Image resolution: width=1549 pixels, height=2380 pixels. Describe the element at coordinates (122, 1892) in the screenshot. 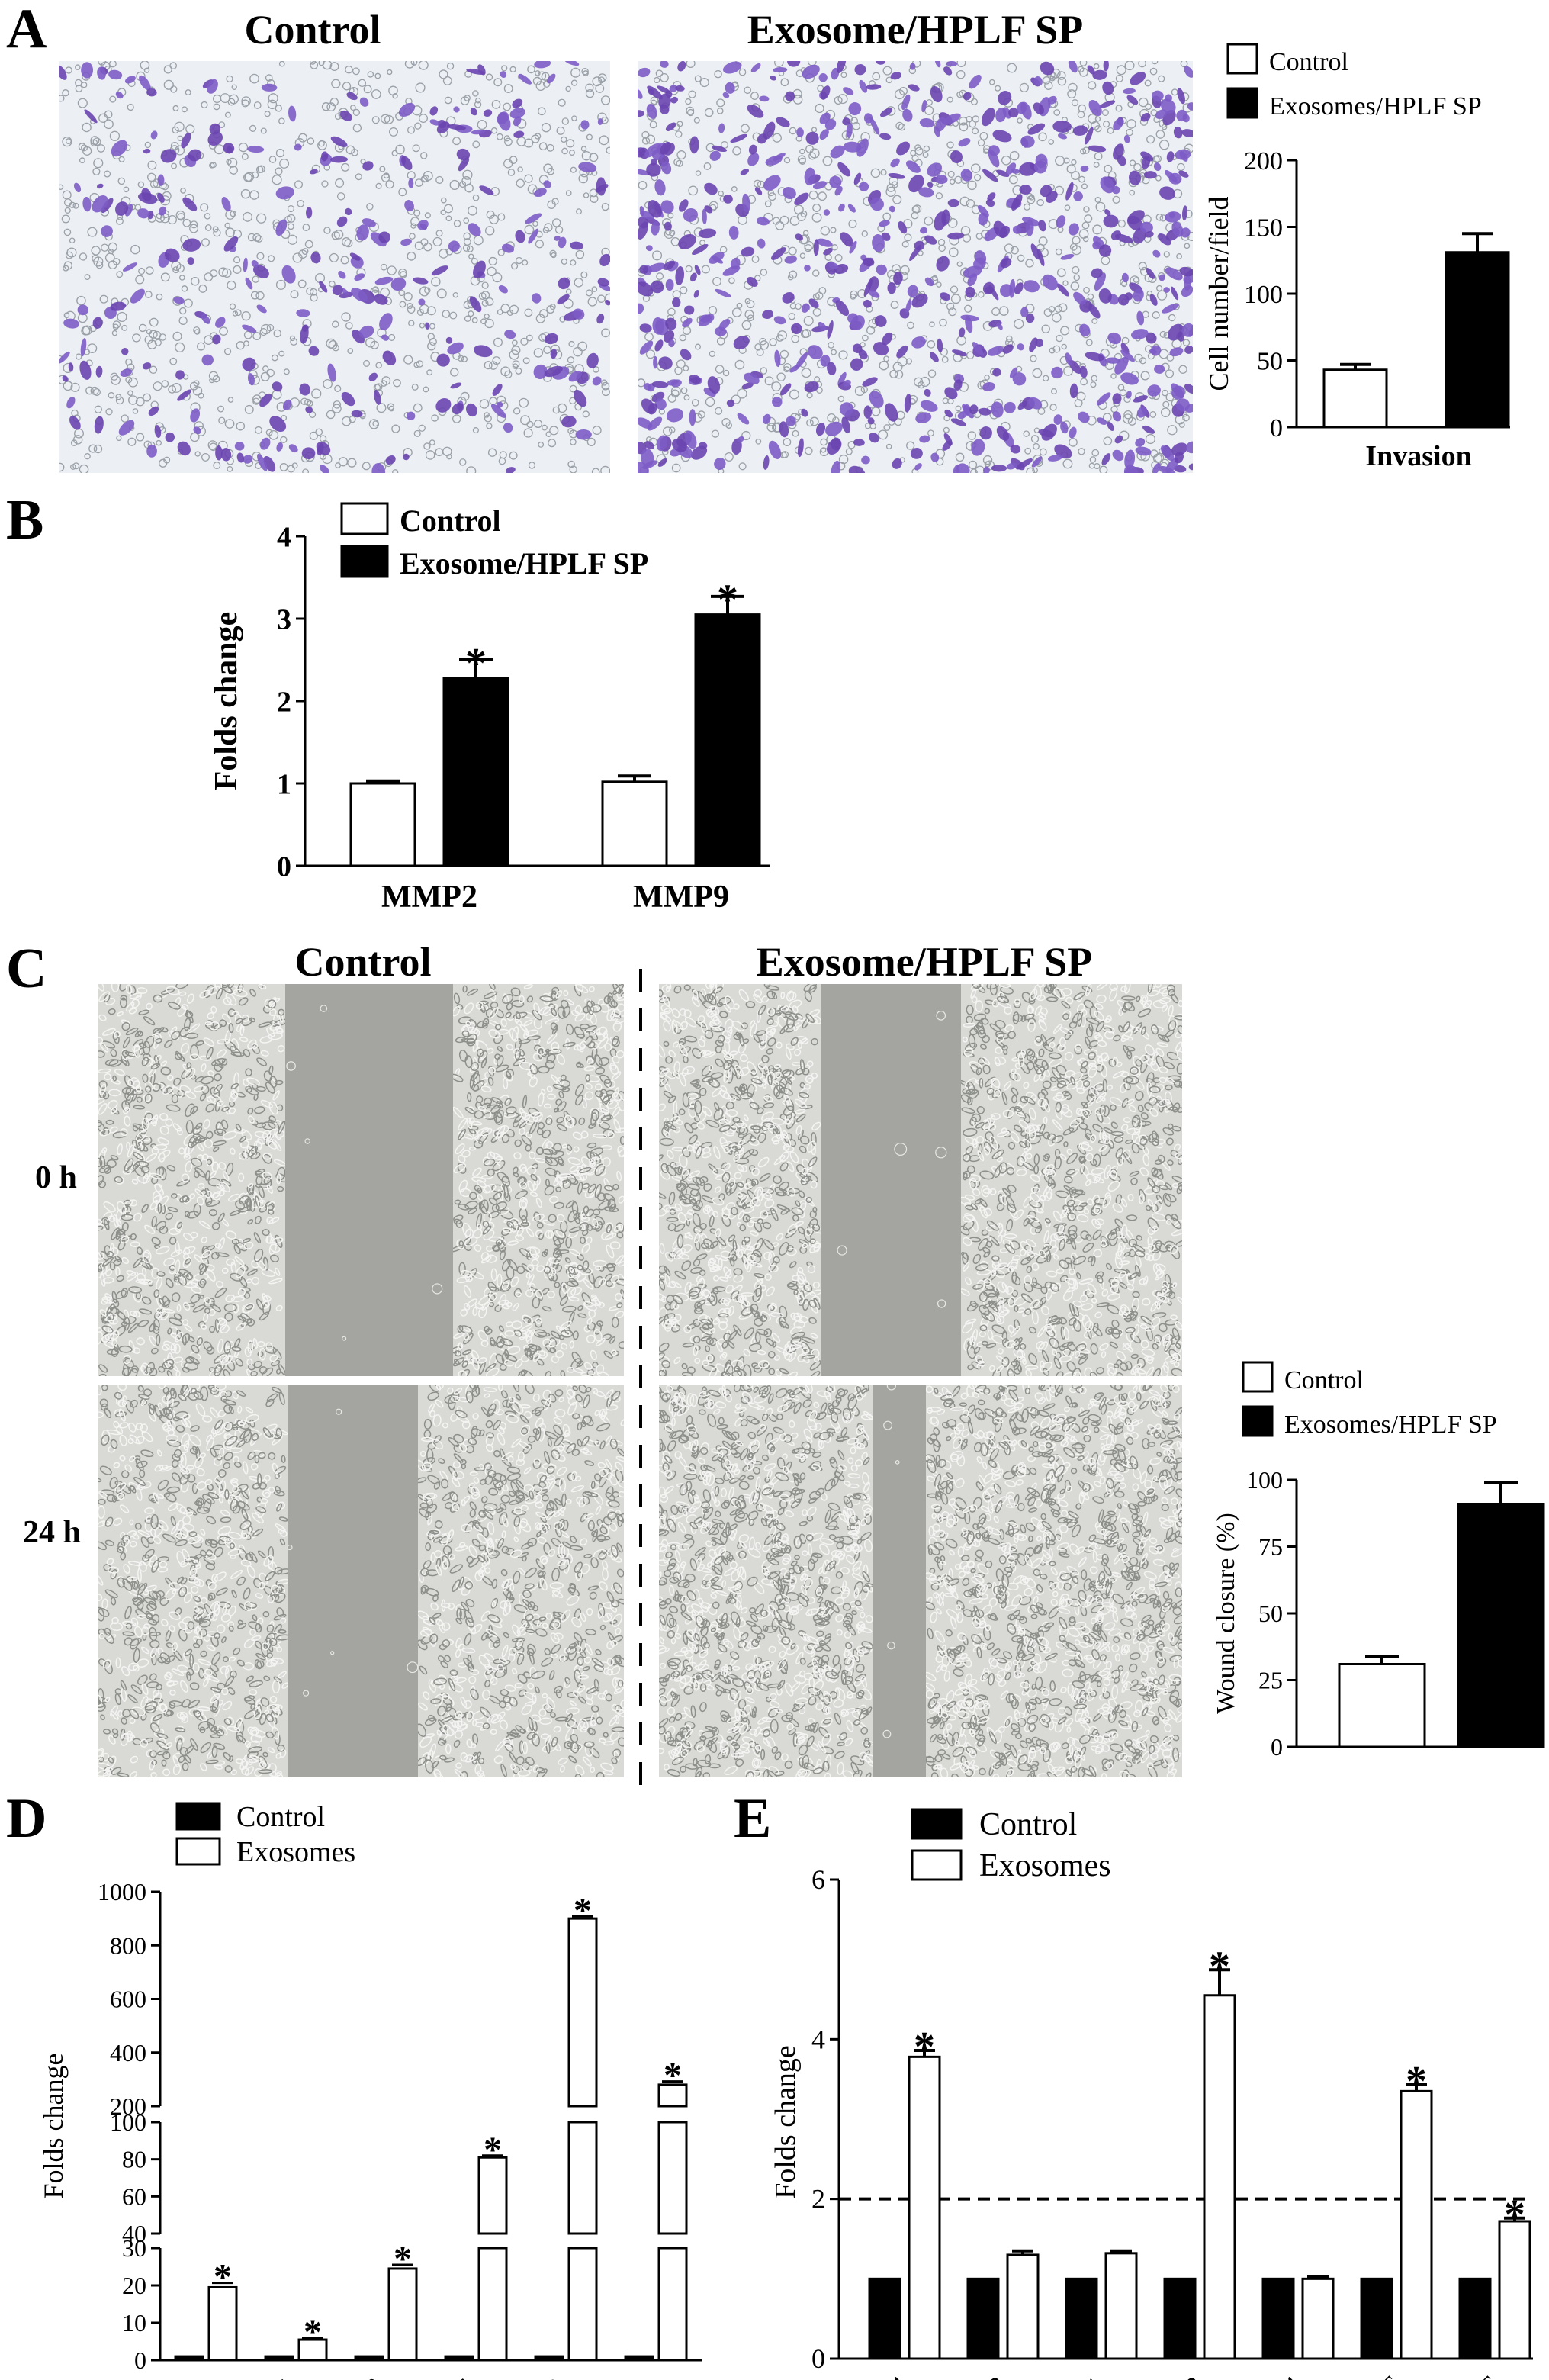

I see `chart-d-ytick-label: 1000` at that location.